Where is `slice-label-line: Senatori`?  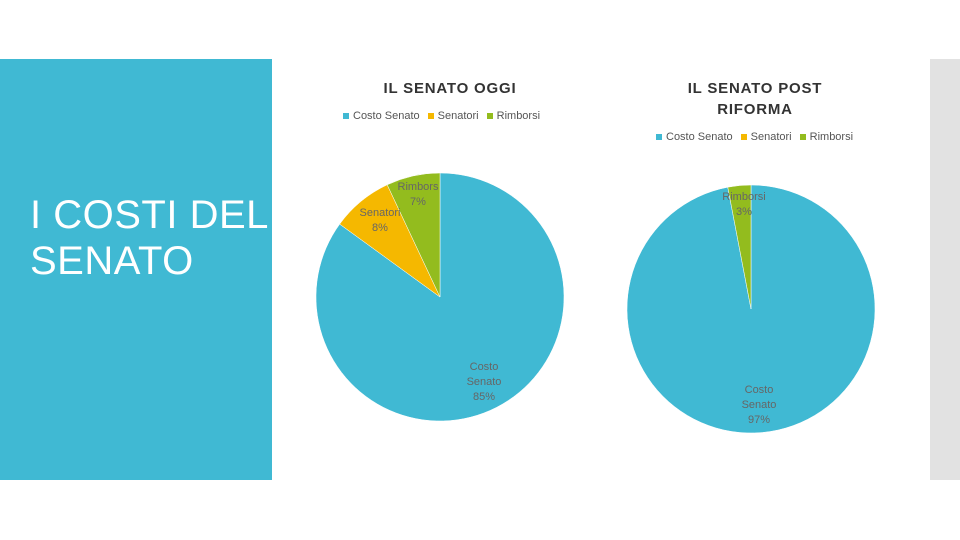
slice-label-line: Senatori is located at coordinates (380, 213).